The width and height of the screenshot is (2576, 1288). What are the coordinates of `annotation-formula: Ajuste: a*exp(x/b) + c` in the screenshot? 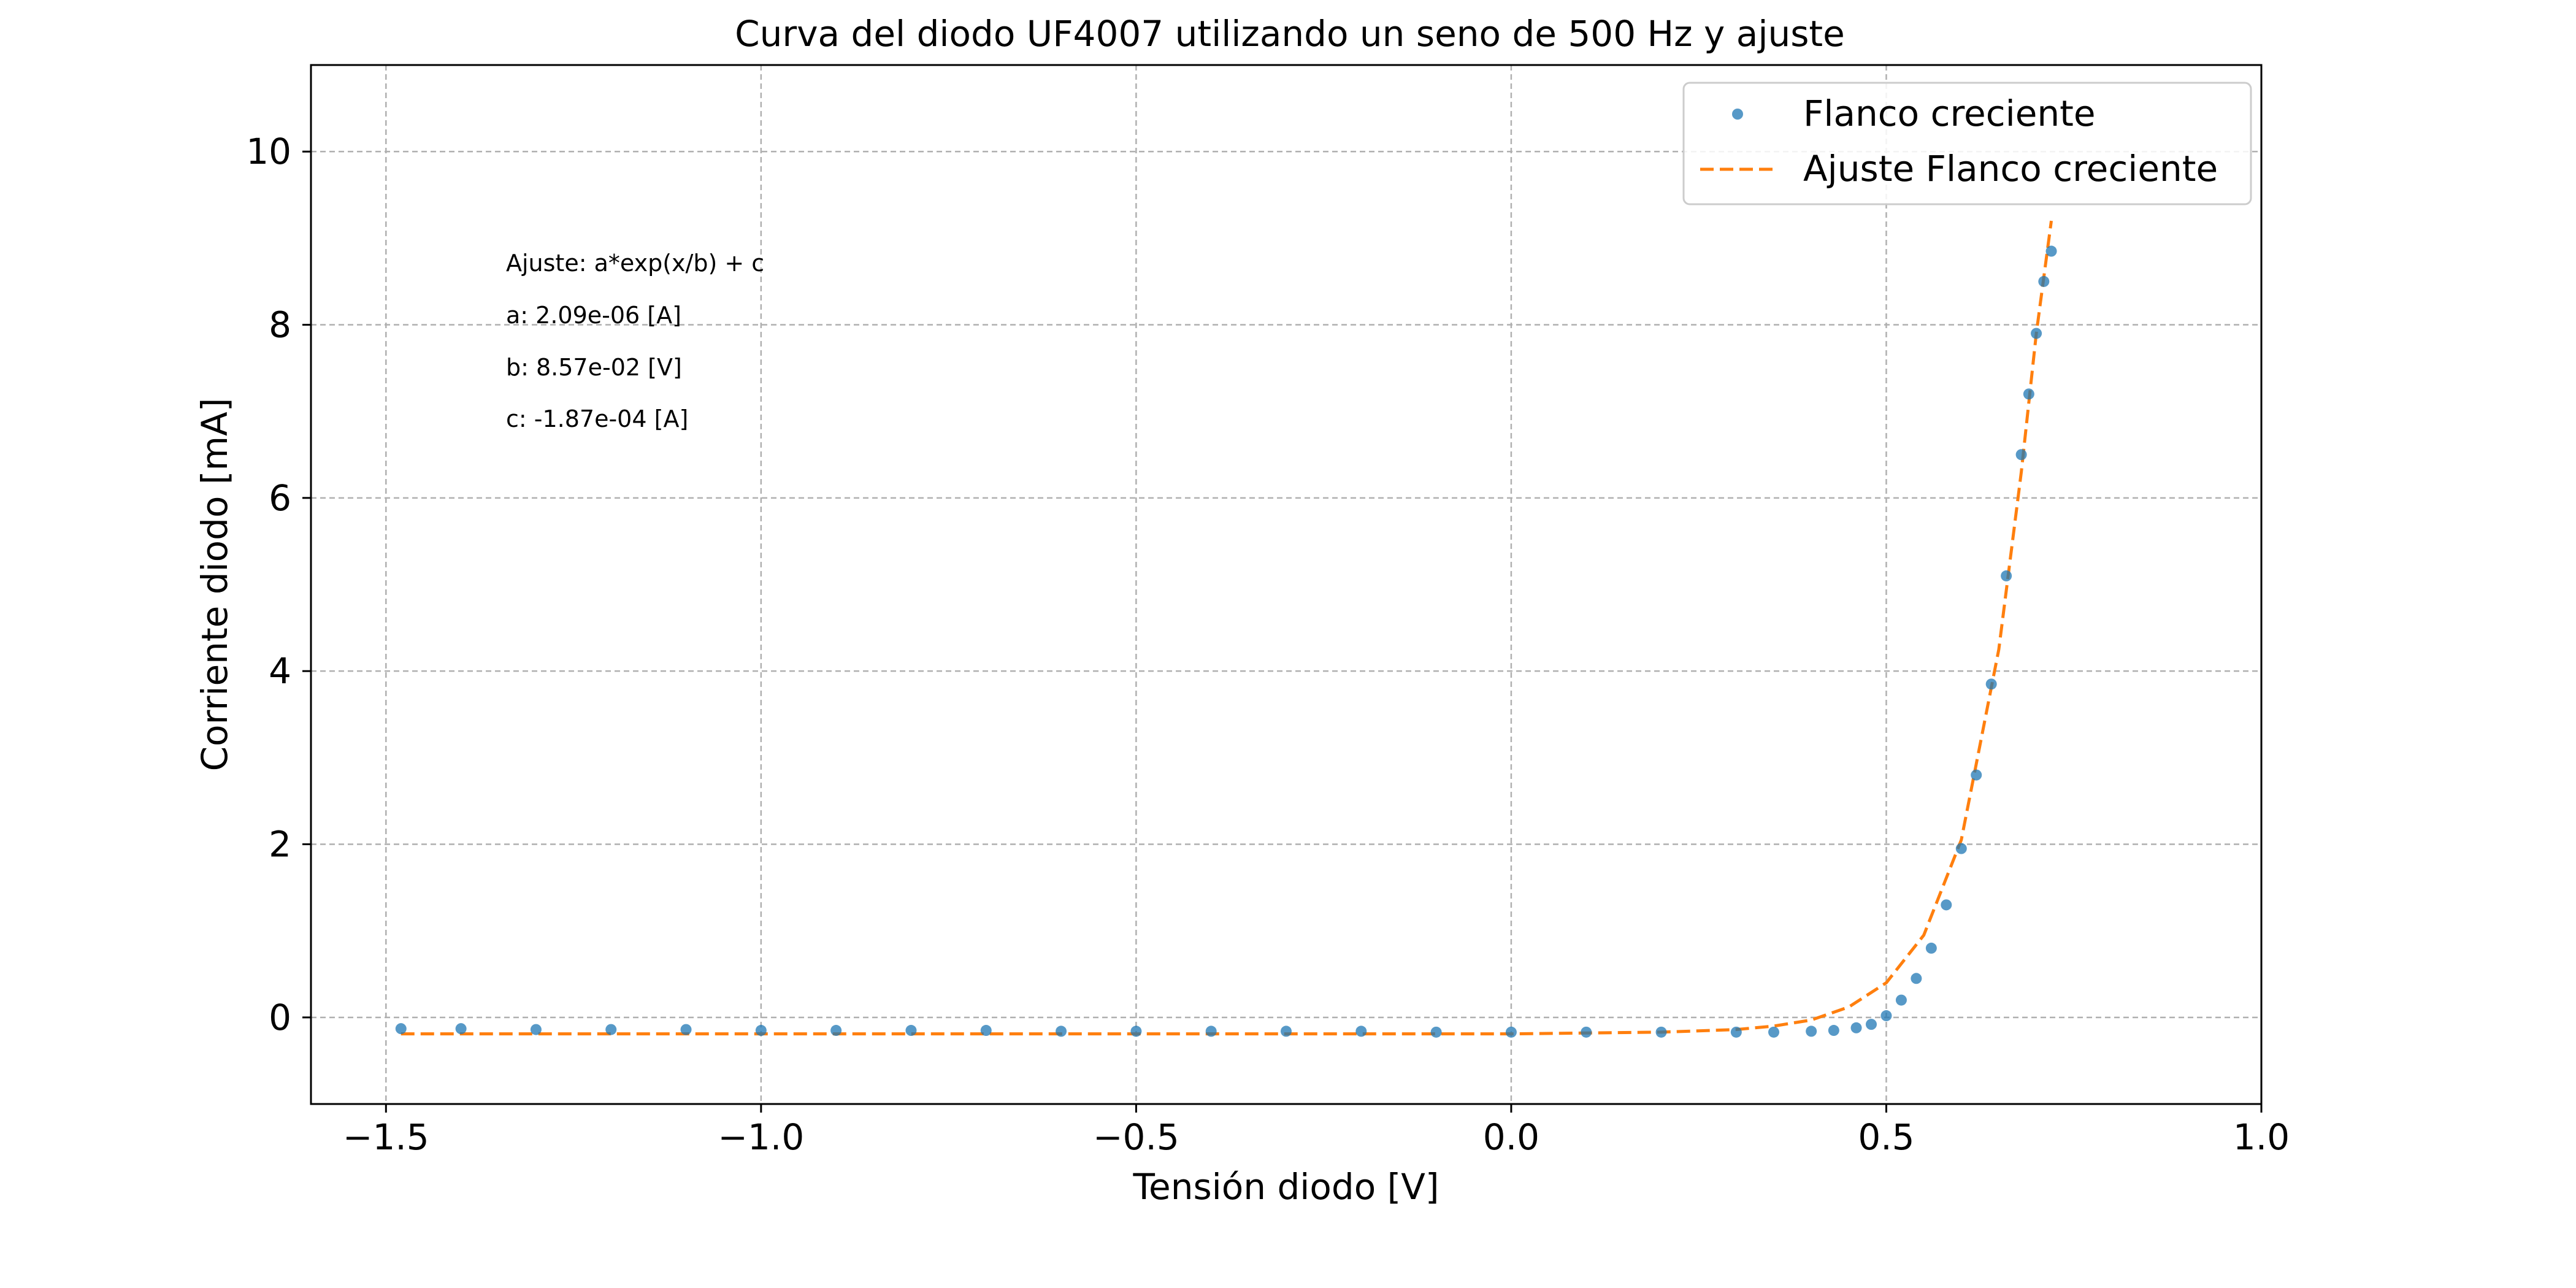 It's located at (635, 263).